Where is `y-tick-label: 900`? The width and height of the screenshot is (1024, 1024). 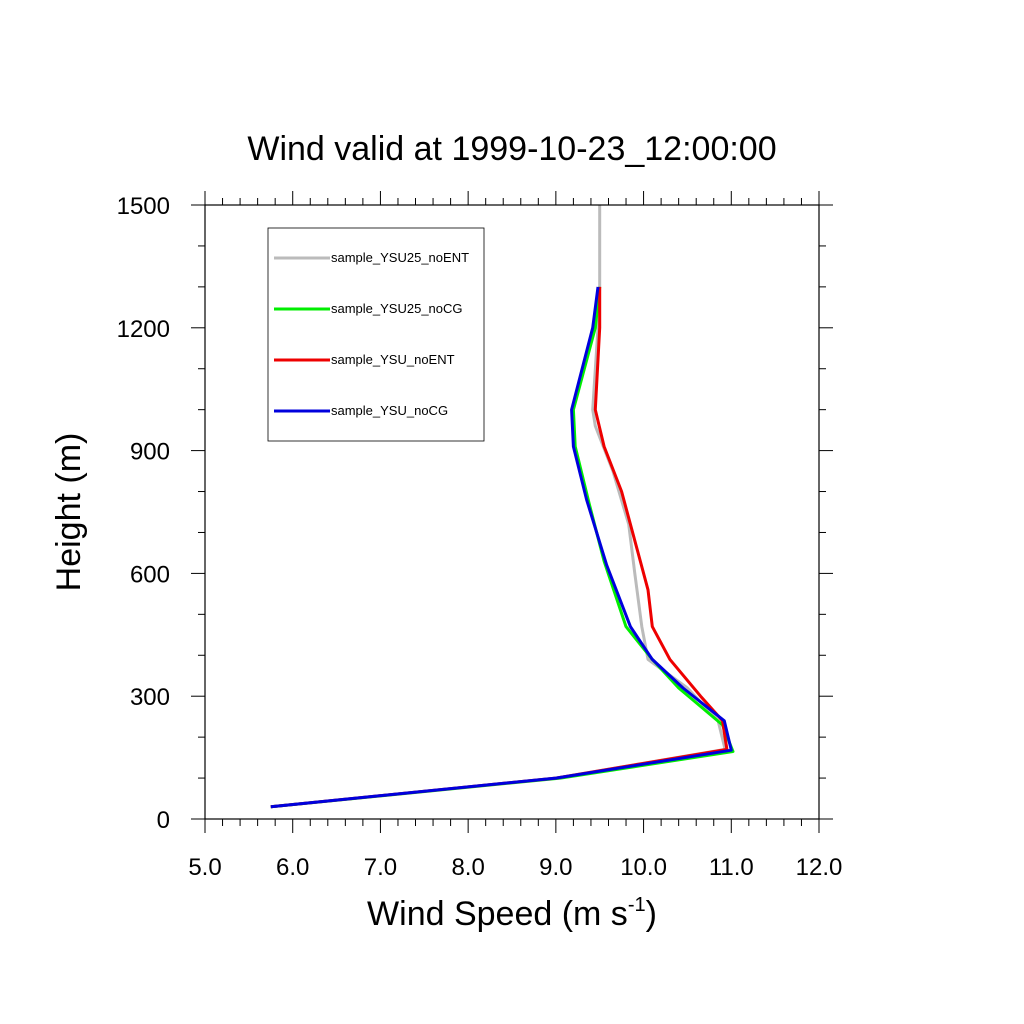
y-tick-label: 900 is located at coordinates (150, 452).